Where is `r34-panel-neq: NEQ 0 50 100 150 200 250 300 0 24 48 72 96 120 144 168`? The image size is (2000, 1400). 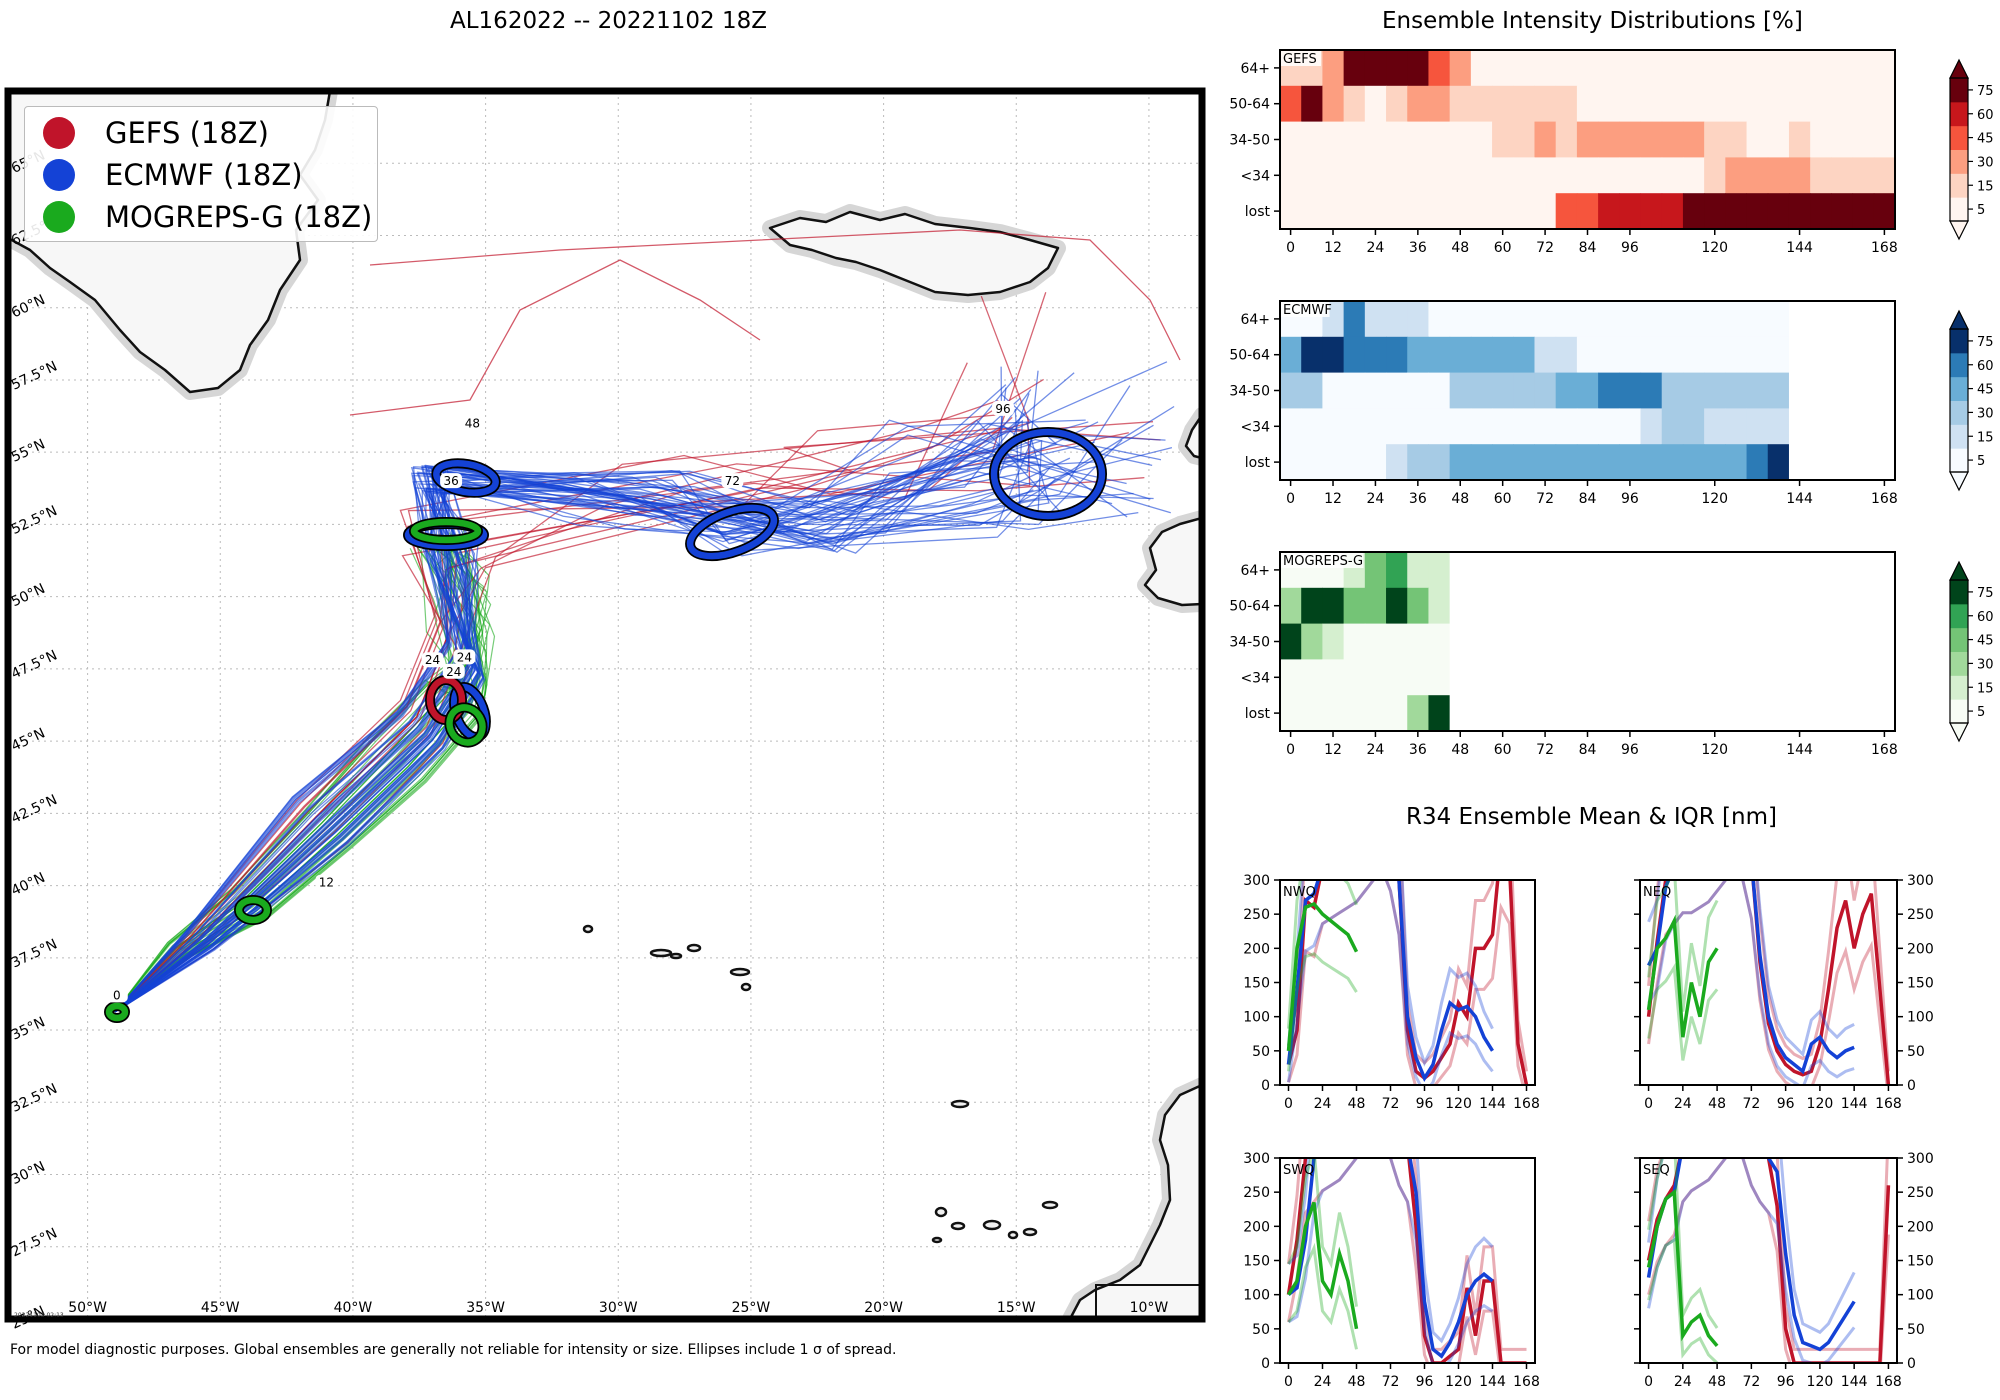
r34-panel-neq: NEQ 0 50 100 150 200 250 300 0 24 48 72 96 120 144 168 is located at coordinates (1784, 992).